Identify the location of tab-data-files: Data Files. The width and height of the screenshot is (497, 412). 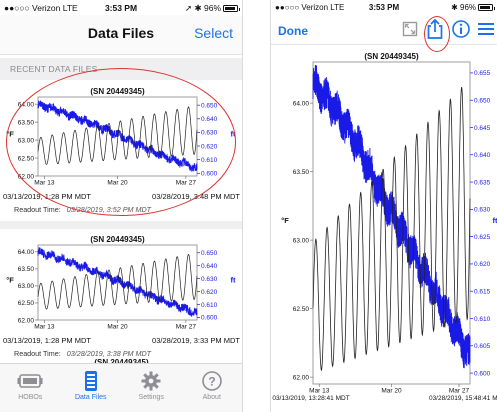
(91, 388).